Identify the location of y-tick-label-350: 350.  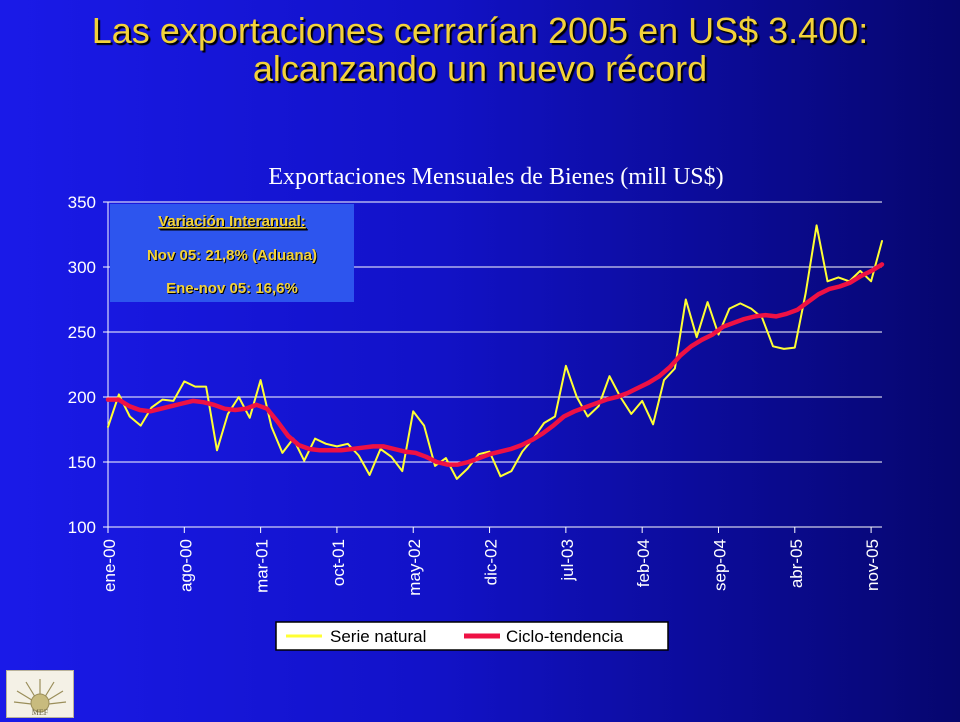
(82, 202).